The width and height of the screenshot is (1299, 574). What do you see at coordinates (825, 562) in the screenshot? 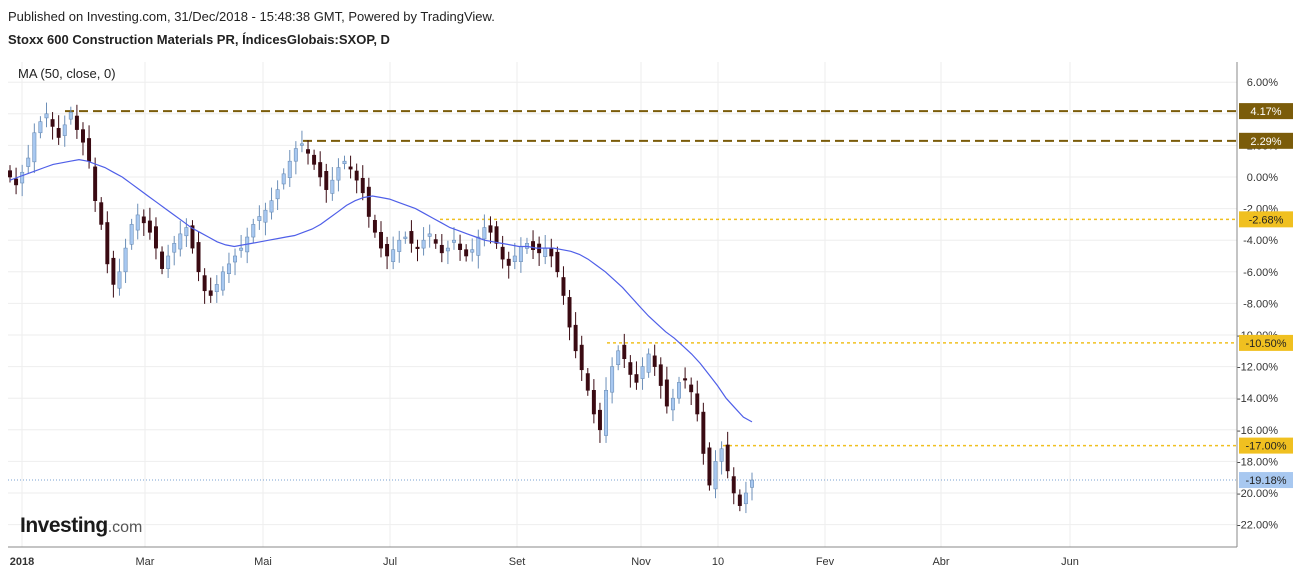
I see `x-tick-label: Fev` at bounding box center [825, 562].